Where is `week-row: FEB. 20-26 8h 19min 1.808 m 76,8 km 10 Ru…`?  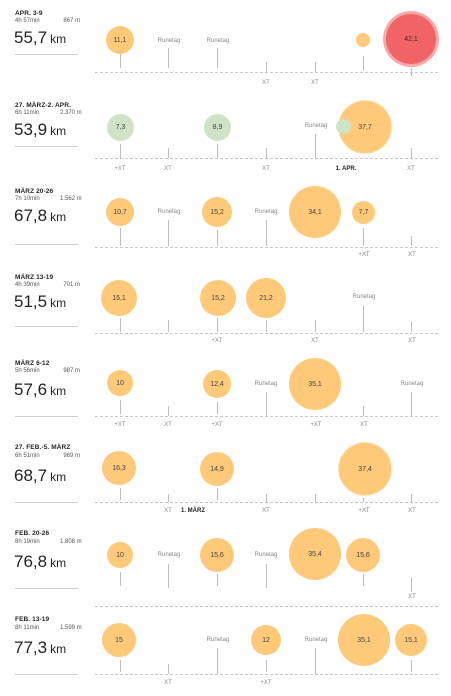
week-row: FEB. 20-26 8h 19min 1.808 m 76,8 km 10 Ru… is located at coordinates (225, 567).